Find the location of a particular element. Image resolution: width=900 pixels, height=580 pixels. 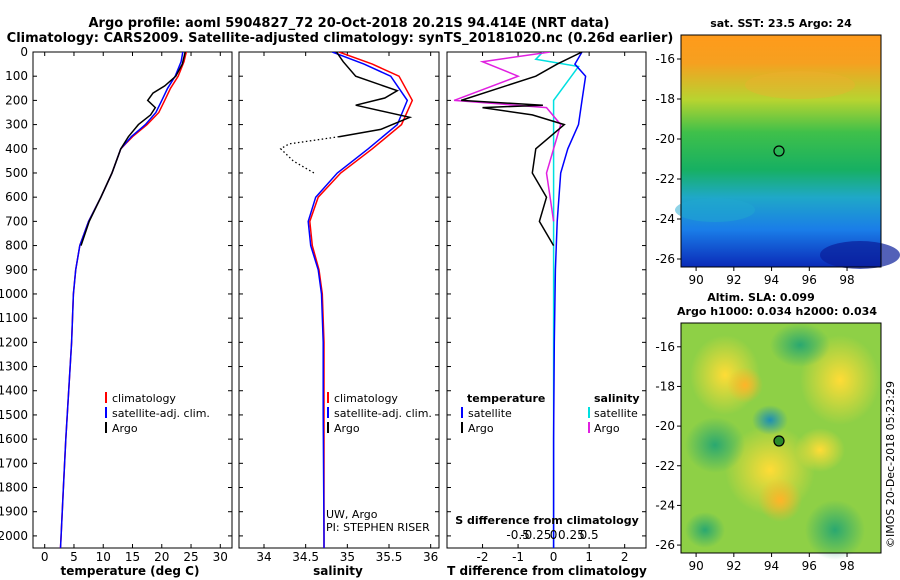

salinity-satellite-line is located at coordinates (358, 300).